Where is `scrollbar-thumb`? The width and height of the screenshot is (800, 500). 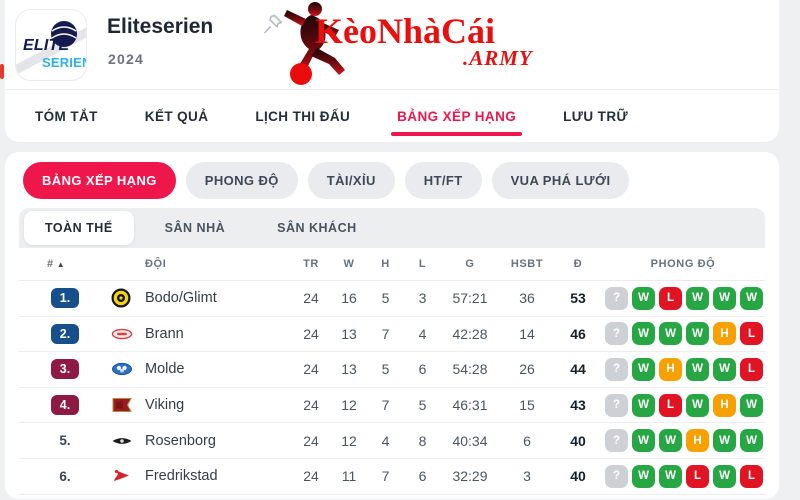 scrollbar-thumb is located at coordinates (2, 71).